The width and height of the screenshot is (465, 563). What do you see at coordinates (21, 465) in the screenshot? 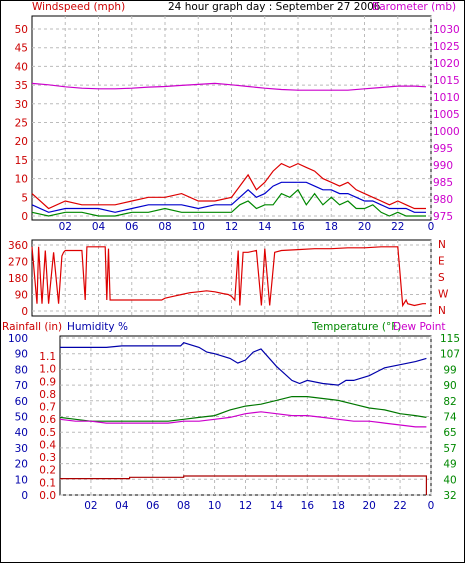
I see `humidity-y-tick-label: 20` at bounding box center [21, 465].